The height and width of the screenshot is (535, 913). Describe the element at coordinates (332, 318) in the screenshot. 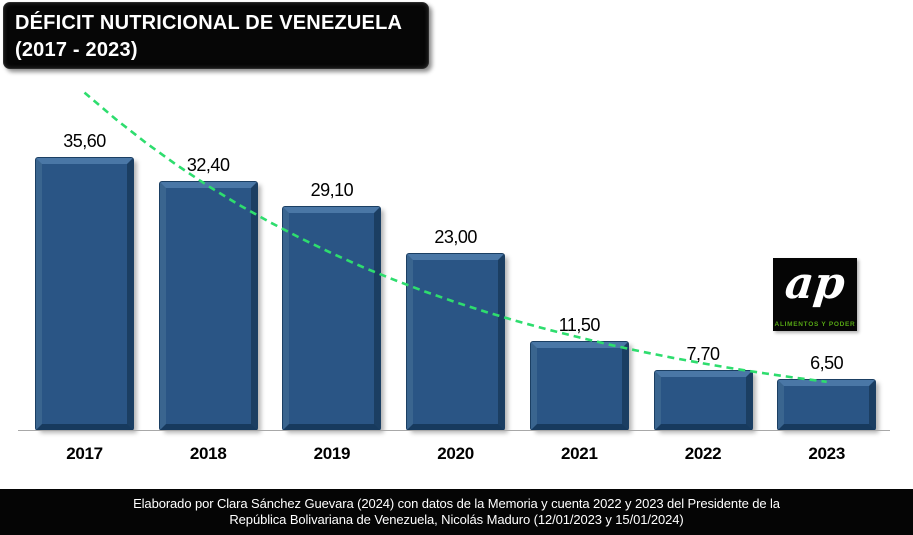

I see `bar-2019` at that location.